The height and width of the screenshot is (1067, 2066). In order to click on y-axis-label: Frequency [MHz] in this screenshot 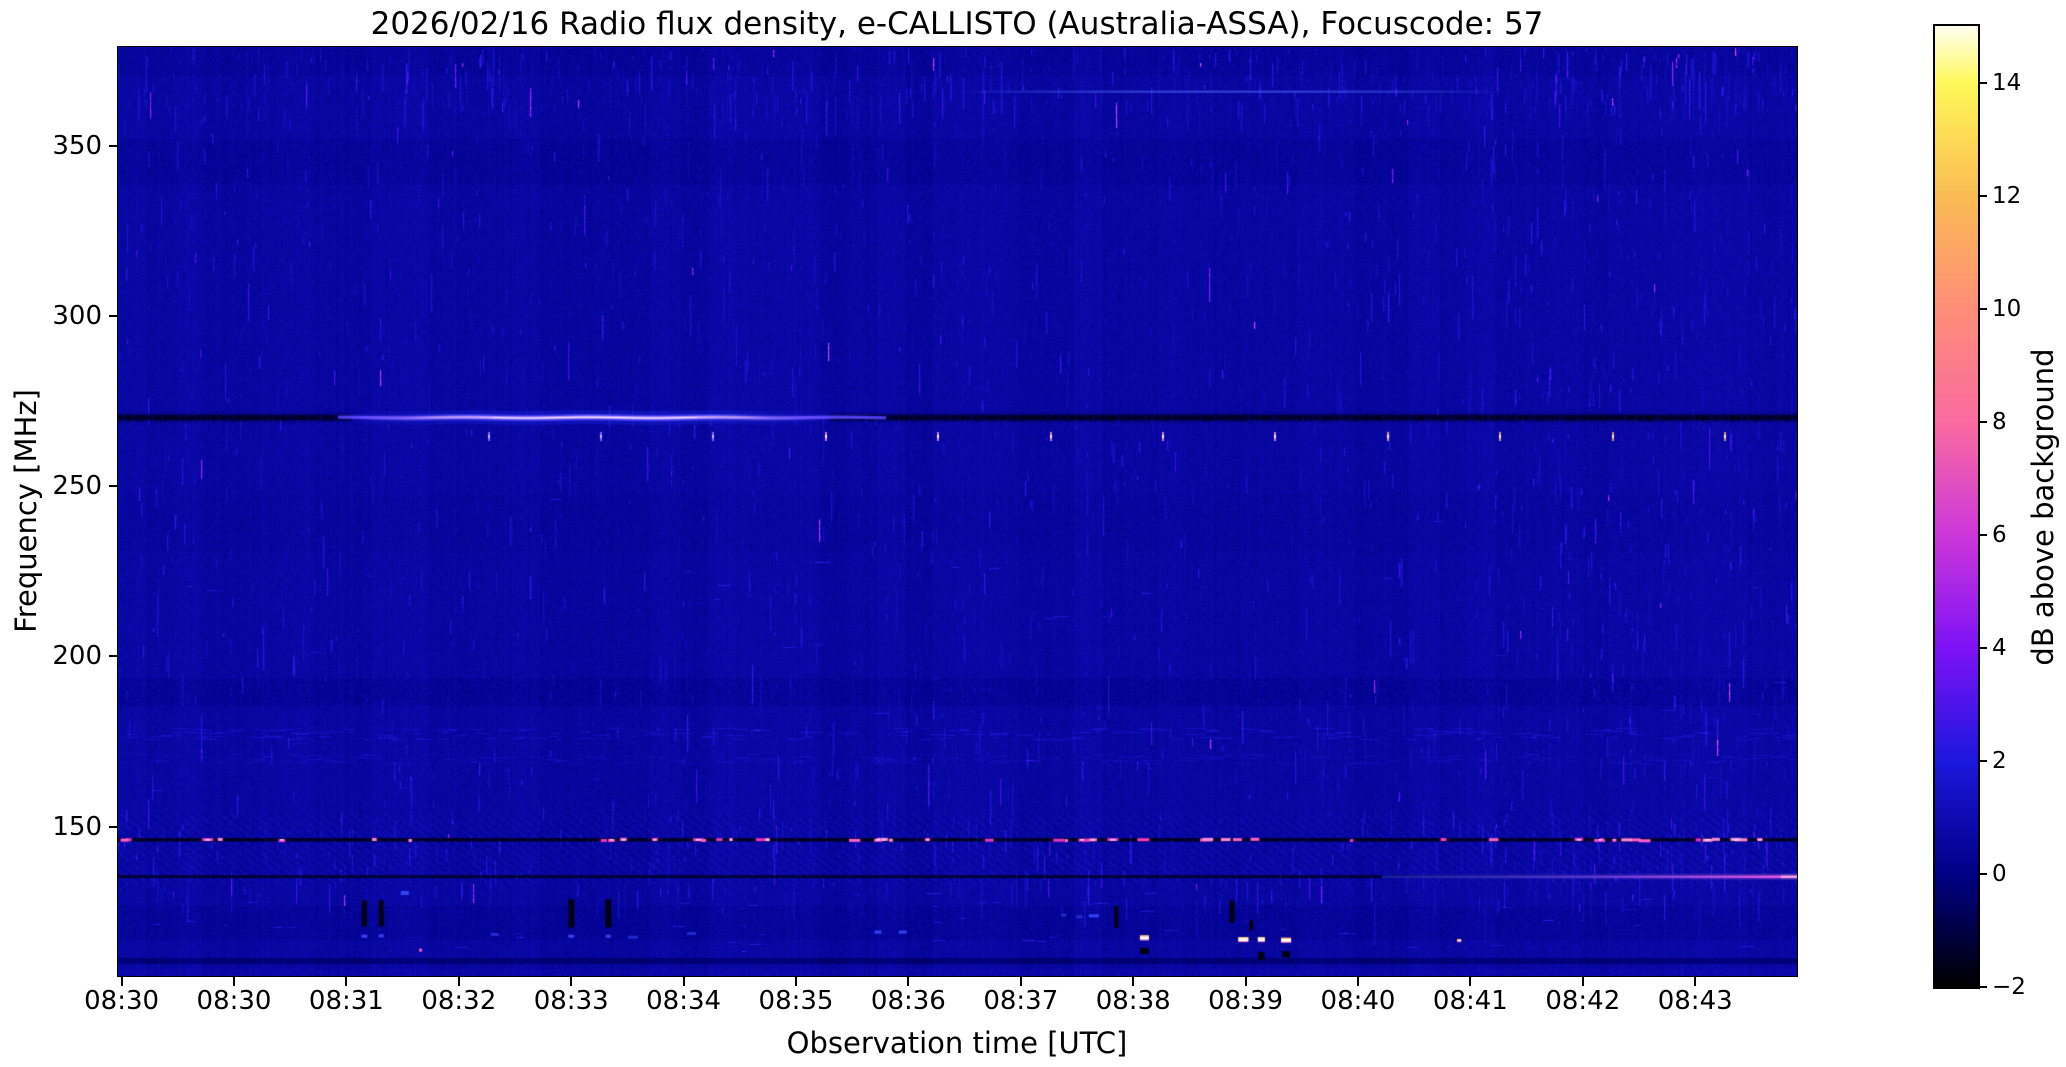, I will do `click(26, 511)`.